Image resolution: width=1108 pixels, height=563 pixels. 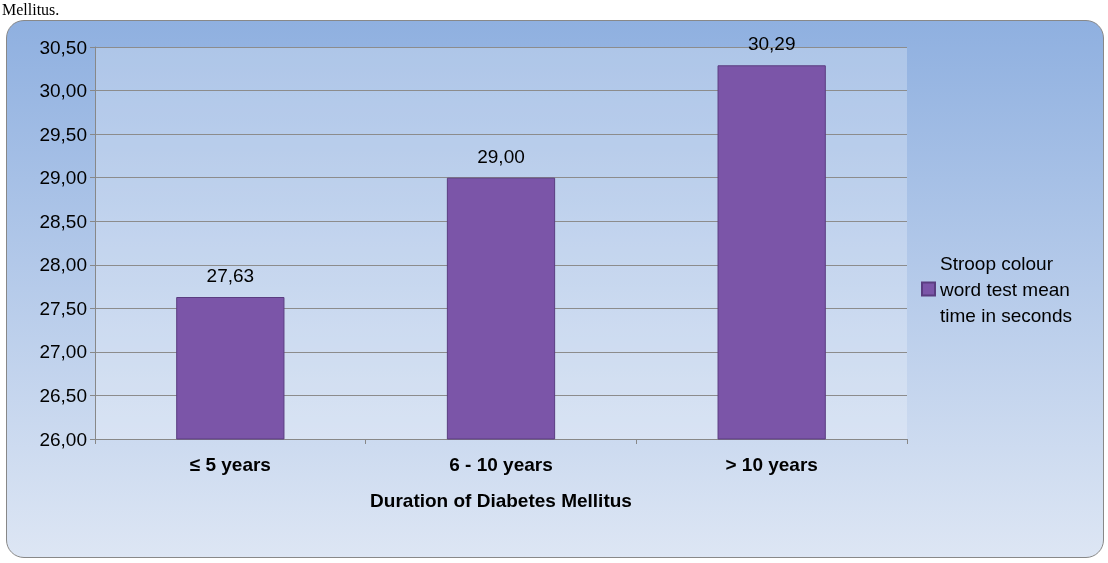 What do you see at coordinates (63, 439) in the screenshot?
I see `y-tick-label: 26,00` at bounding box center [63, 439].